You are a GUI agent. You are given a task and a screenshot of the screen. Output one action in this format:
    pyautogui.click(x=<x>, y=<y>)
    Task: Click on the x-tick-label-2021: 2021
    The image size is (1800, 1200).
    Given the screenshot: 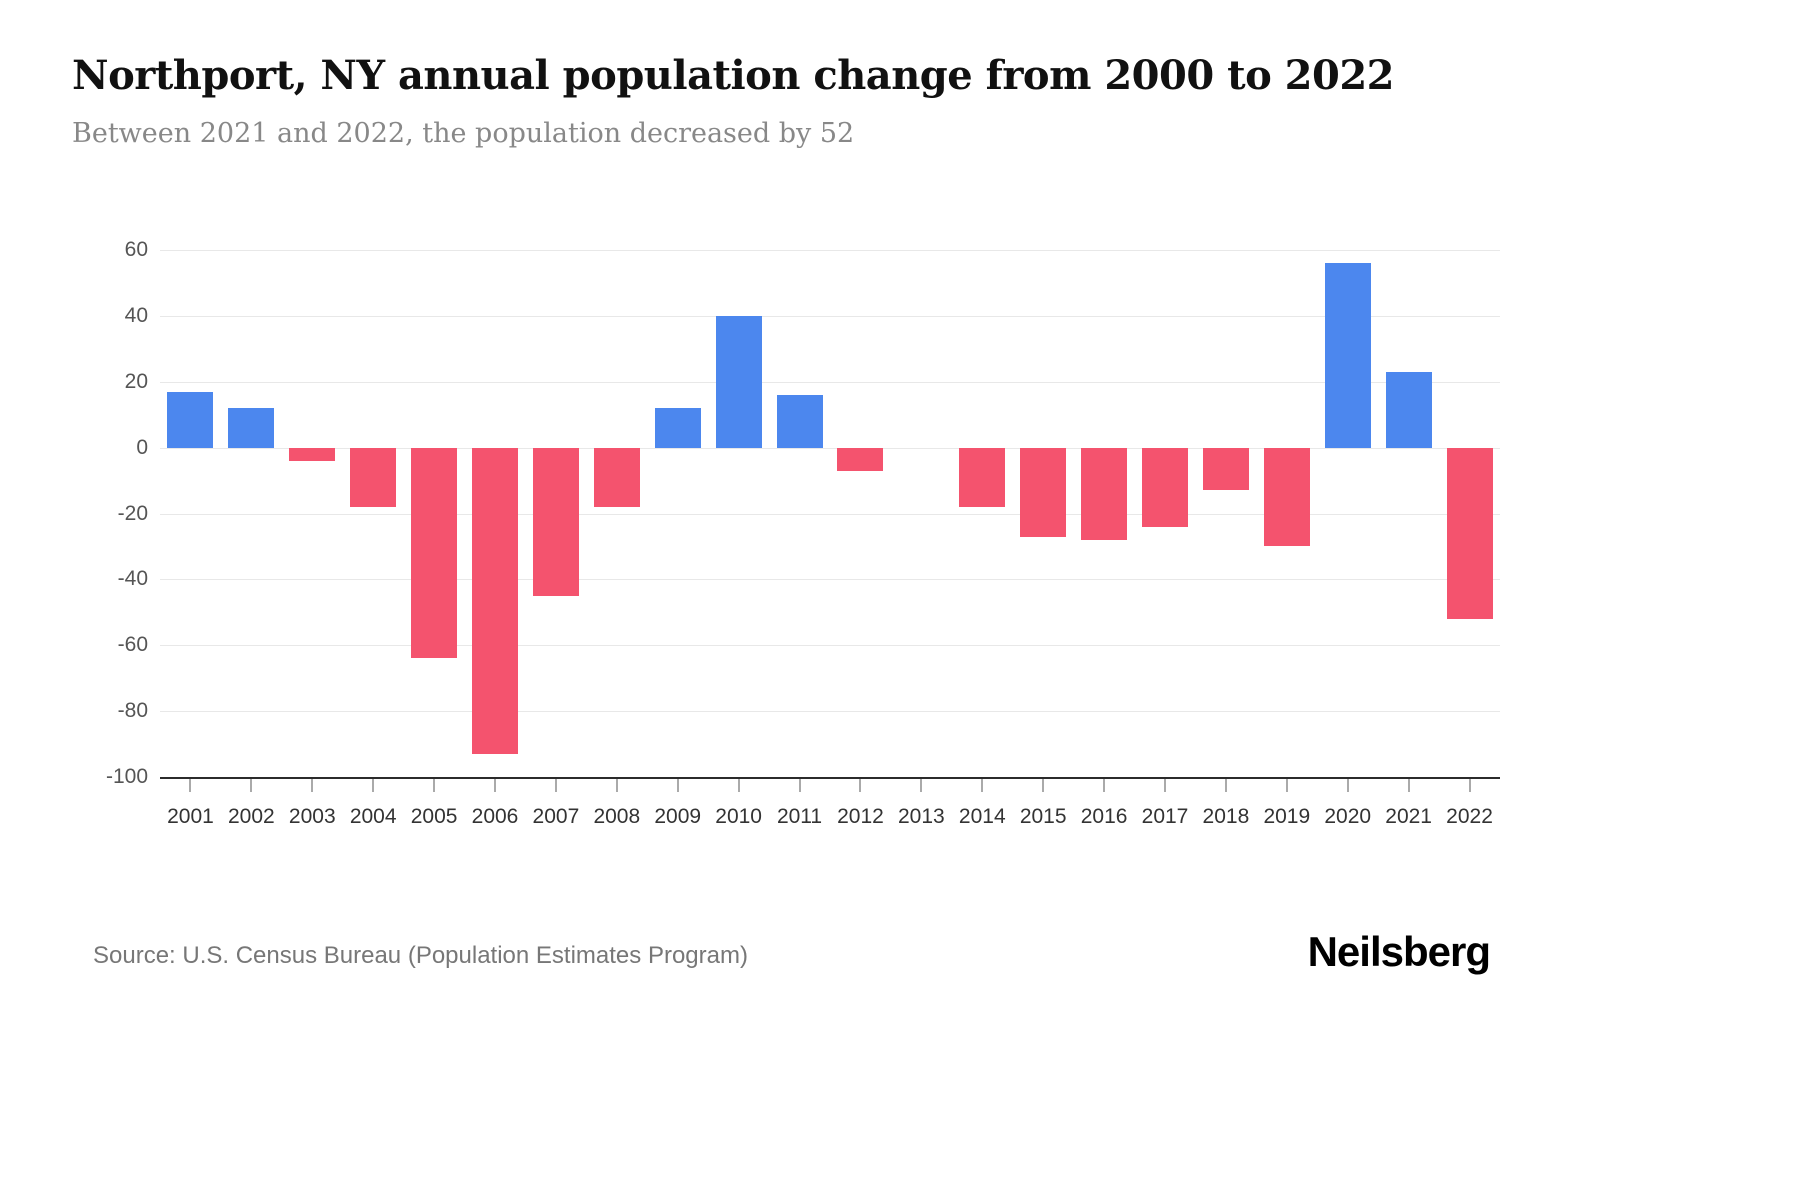 What is the action you would take?
    pyautogui.click(x=1408, y=816)
    